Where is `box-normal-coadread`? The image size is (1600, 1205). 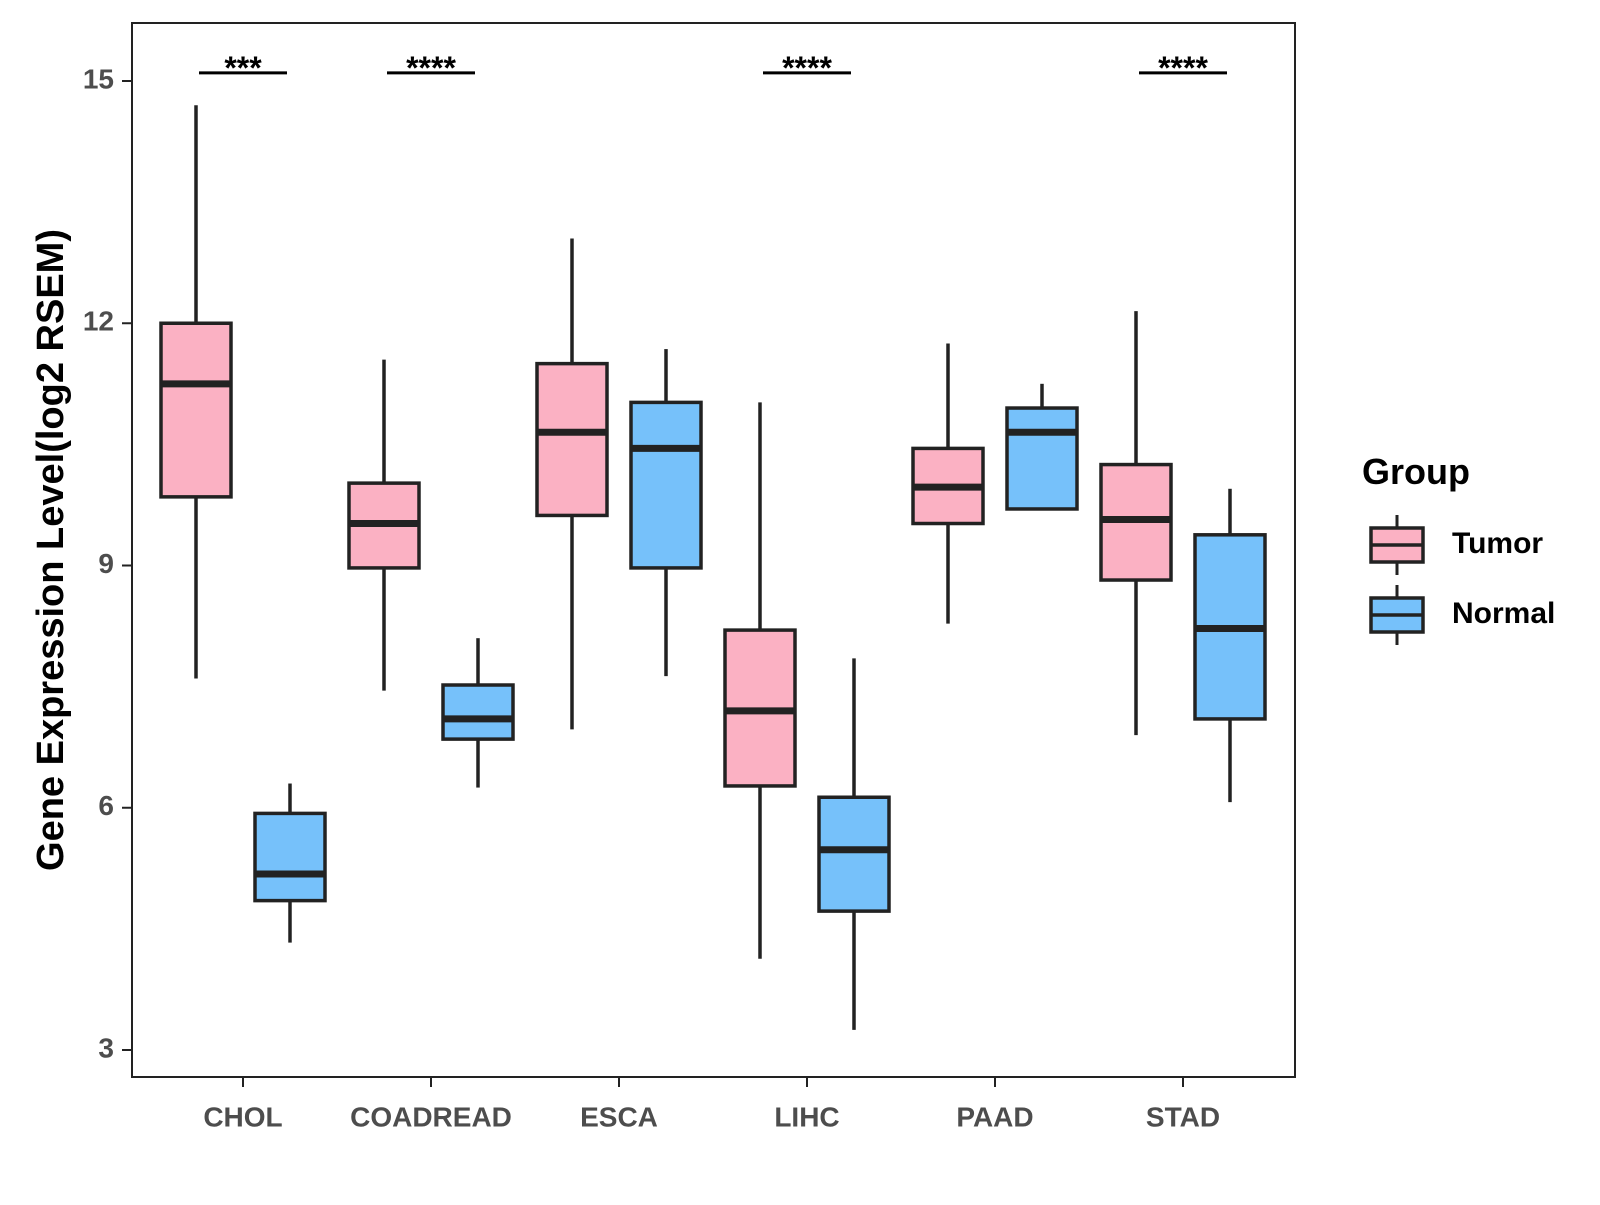 box-normal-coadread is located at coordinates (478, 713).